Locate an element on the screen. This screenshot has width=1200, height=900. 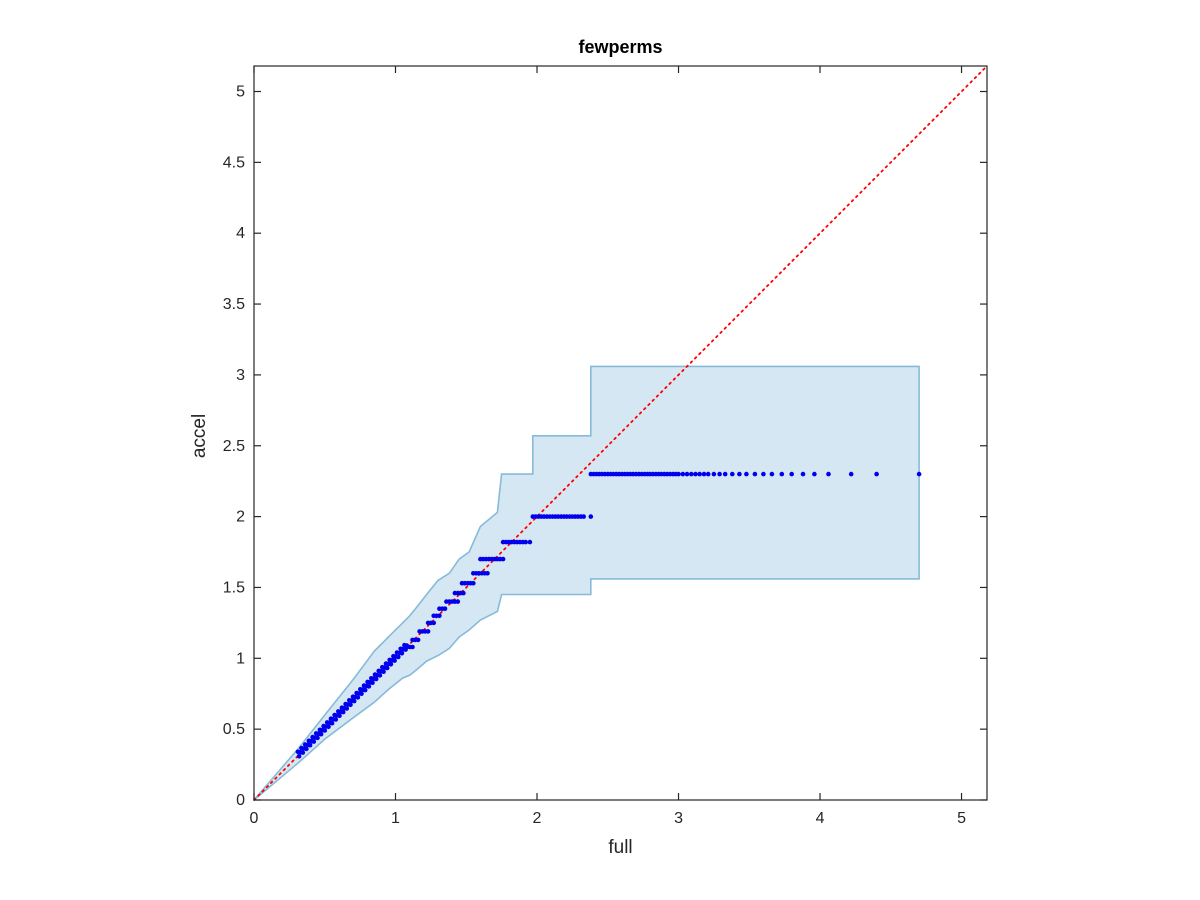
y-tick-labels: 0 0.5 1 1.5 2 2.5 3 3.5 4 4.5 5 is located at coordinates (234, 446).